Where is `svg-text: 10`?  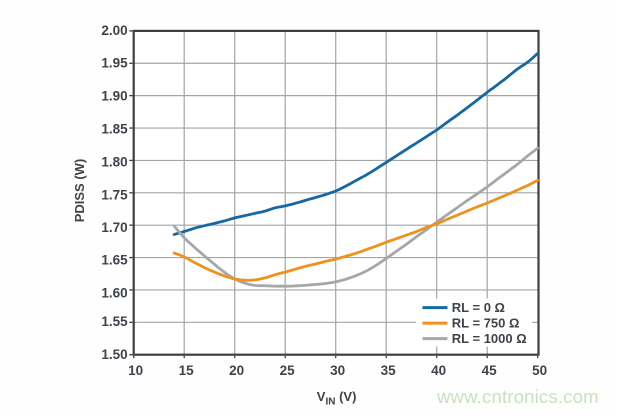 svg-text: 10 is located at coordinates (135, 370).